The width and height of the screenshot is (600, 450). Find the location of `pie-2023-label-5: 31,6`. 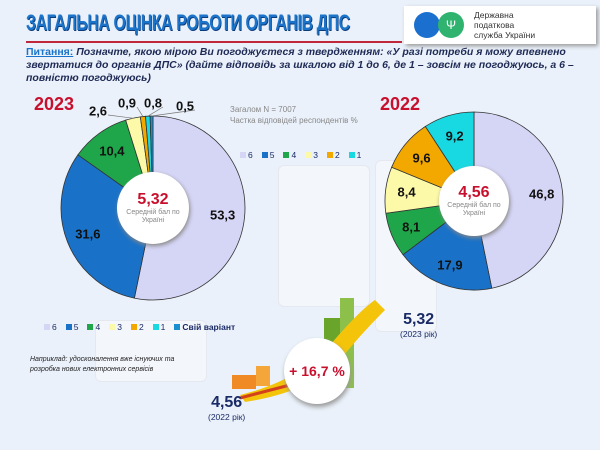

pie-2023-label-5: 31,6 is located at coordinates (88, 234).